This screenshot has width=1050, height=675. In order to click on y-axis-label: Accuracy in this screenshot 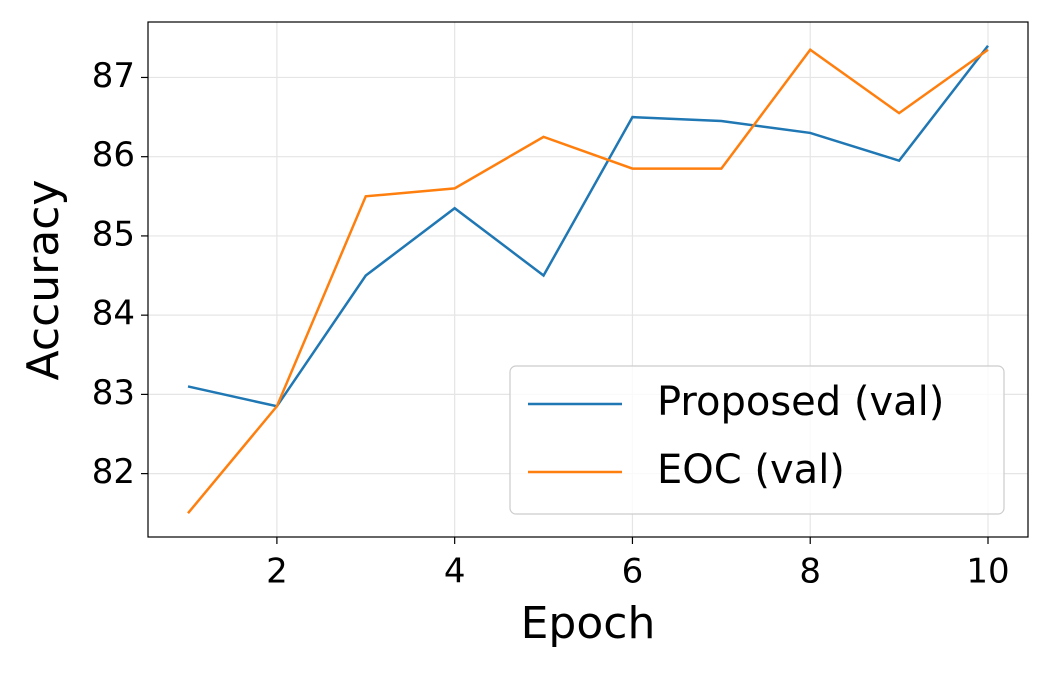, I will do `click(43, 280)`.